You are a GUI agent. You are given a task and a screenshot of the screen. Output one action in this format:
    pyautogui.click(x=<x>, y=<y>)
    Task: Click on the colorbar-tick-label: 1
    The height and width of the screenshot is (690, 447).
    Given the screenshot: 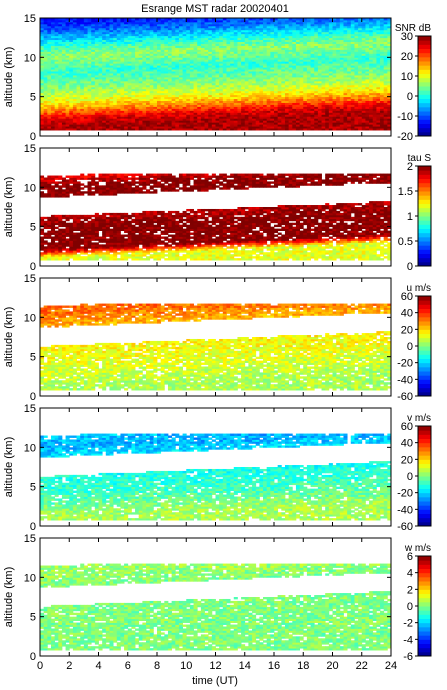 What is the action you would take?
    pyautogui.click(x=410, y=217)
    